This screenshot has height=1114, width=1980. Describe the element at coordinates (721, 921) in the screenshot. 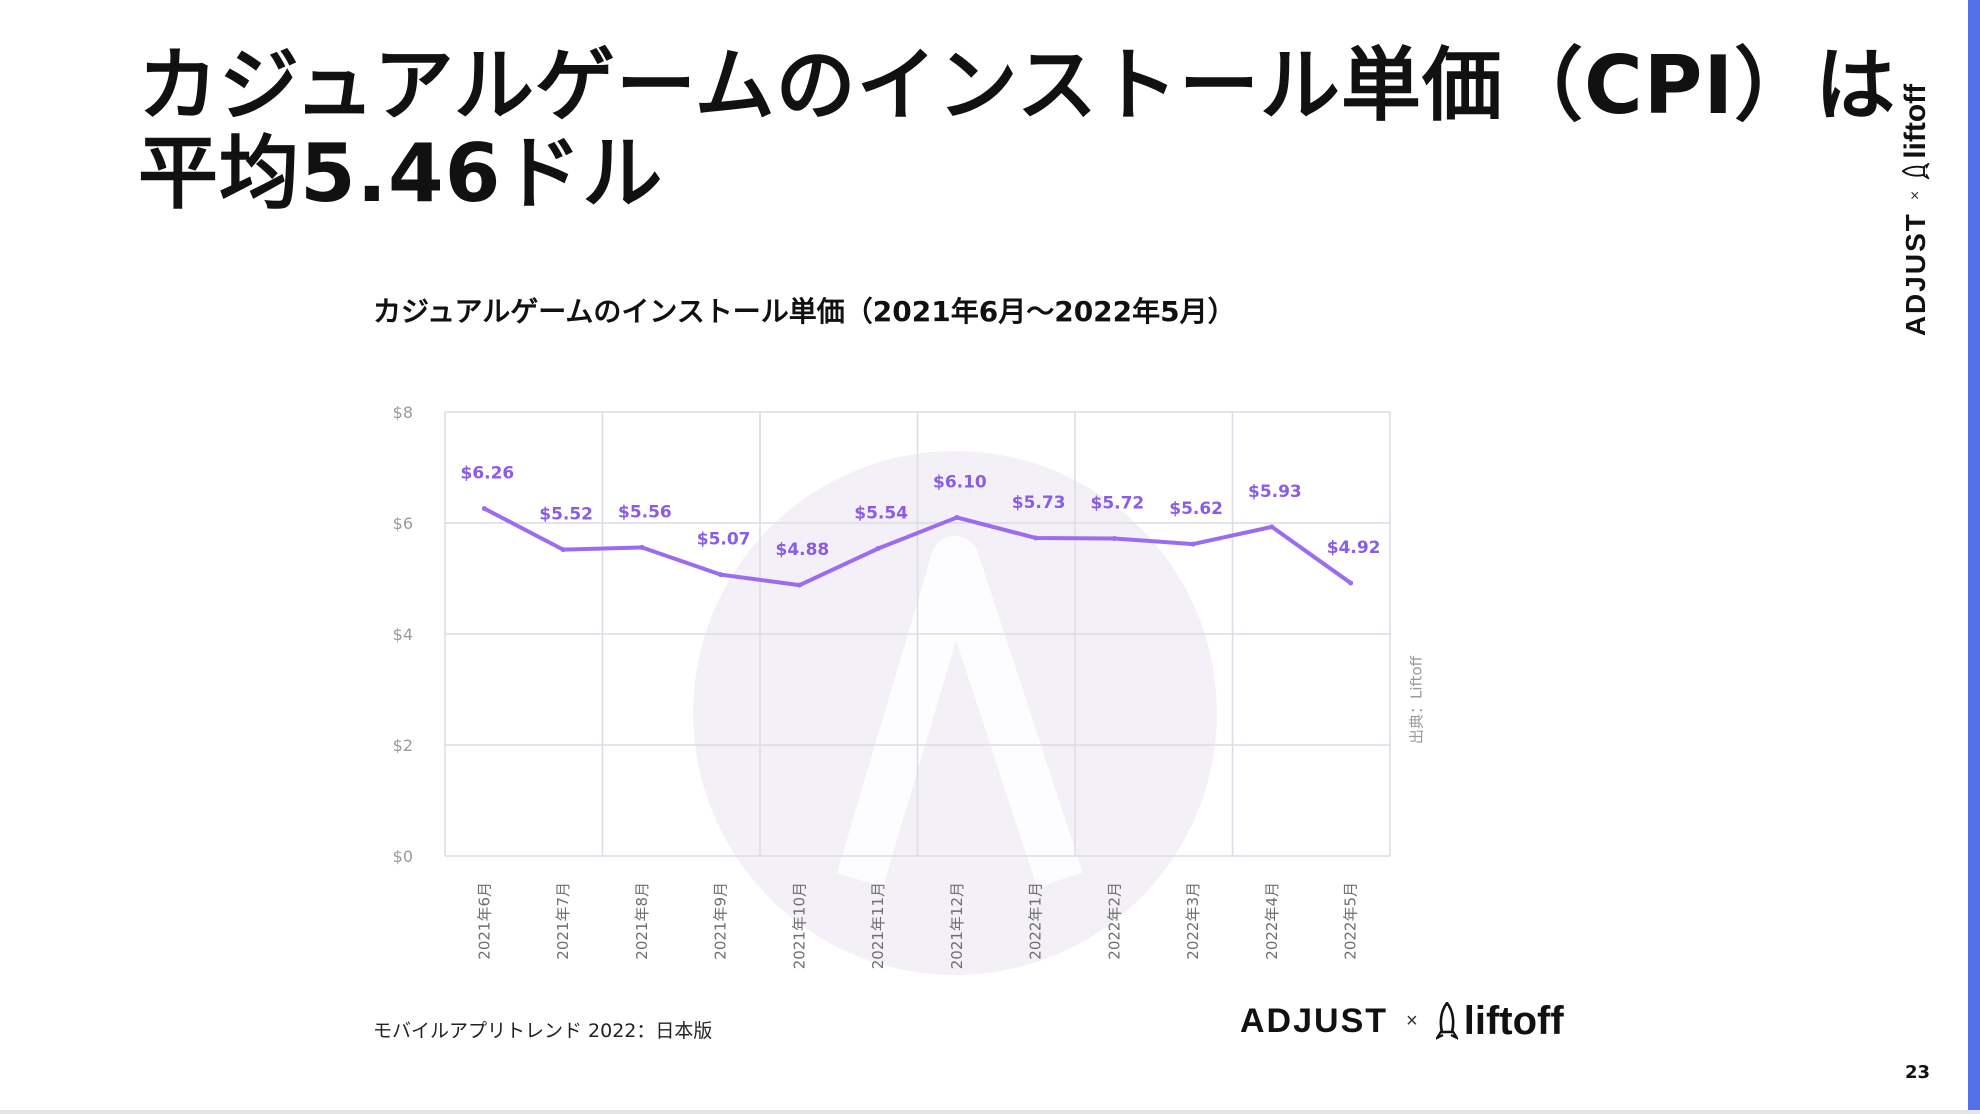

I see `x-tick-label: 2021年9月` at that location.